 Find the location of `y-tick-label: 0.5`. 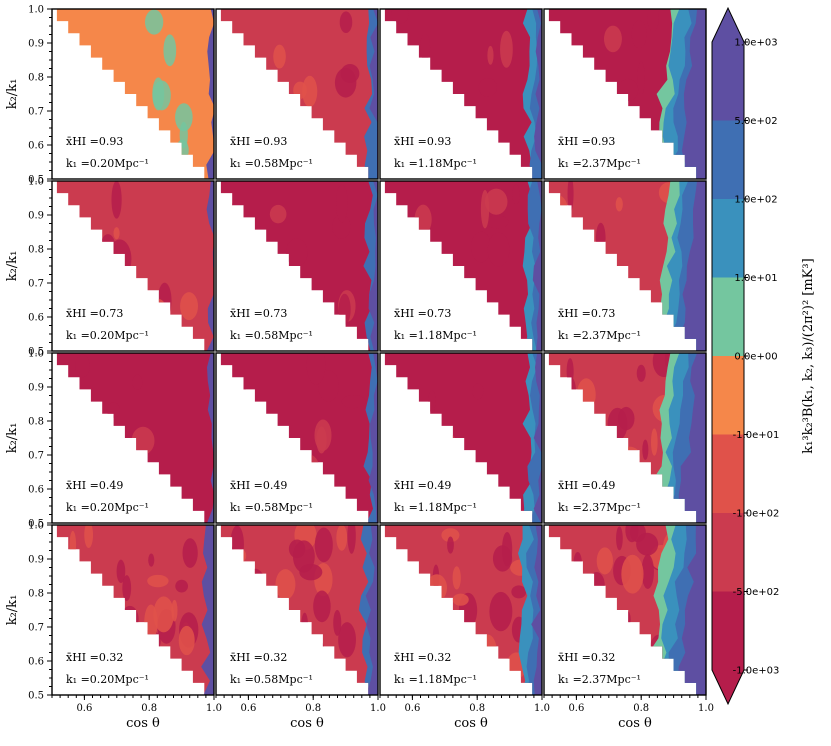

y-tick-label: 0.5 is located at coordinates (36, 696).